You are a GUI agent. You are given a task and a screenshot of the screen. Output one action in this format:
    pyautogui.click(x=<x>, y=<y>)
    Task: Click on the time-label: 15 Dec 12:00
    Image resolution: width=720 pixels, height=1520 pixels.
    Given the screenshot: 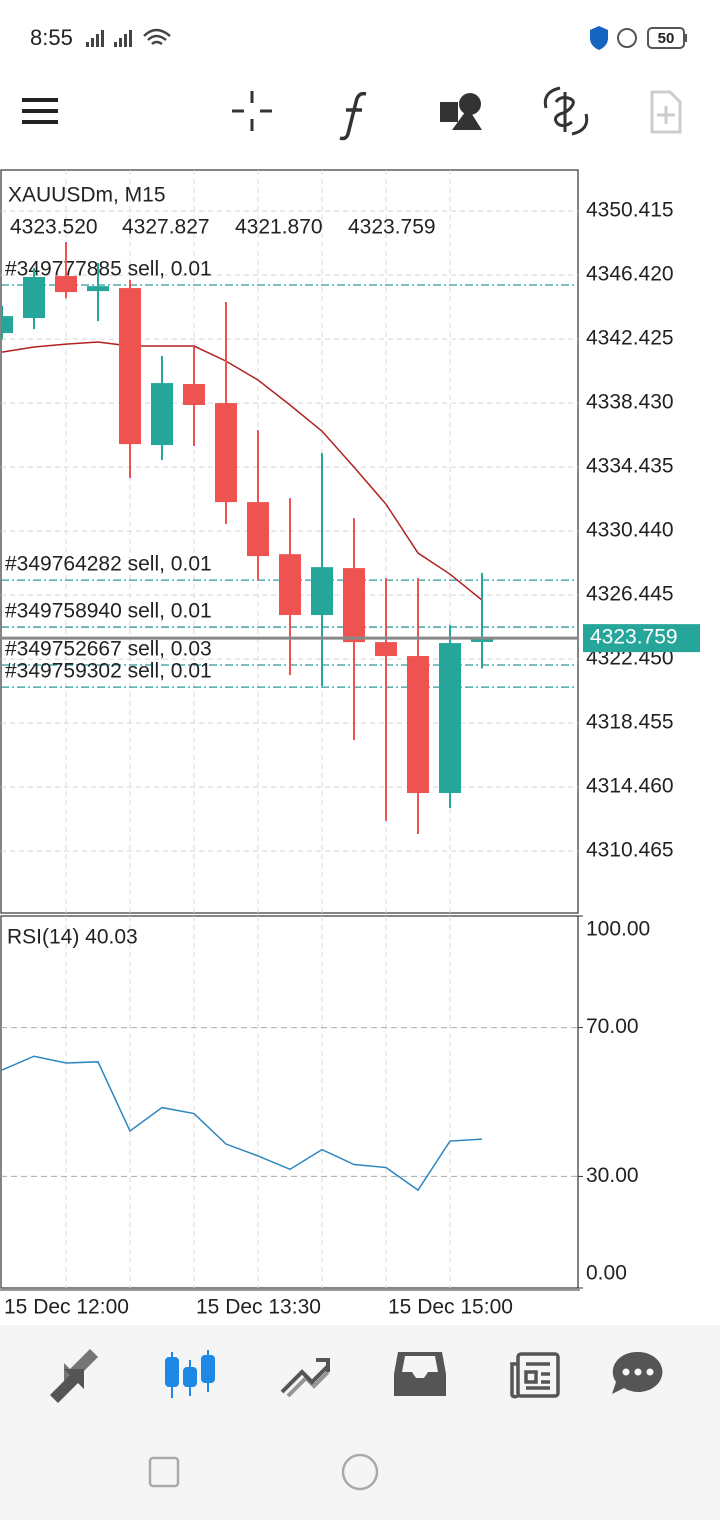 What is the action you would take?
    pyautogui.click(x=66, y=1307)
    